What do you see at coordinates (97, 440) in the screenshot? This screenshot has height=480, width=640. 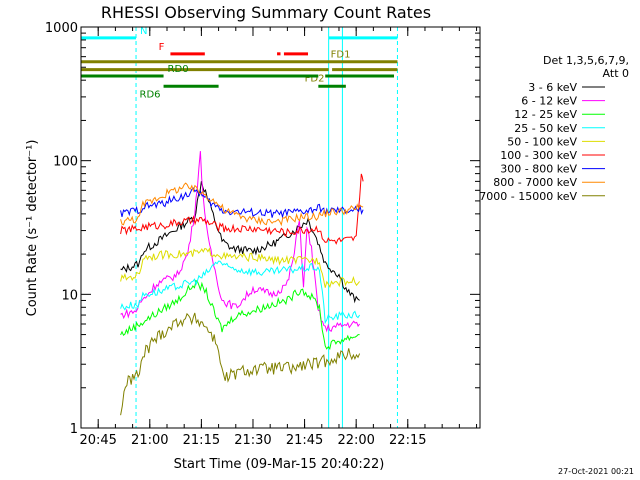 I see `x-tick-label-0: 20:45` at bounding box center [97, 440].